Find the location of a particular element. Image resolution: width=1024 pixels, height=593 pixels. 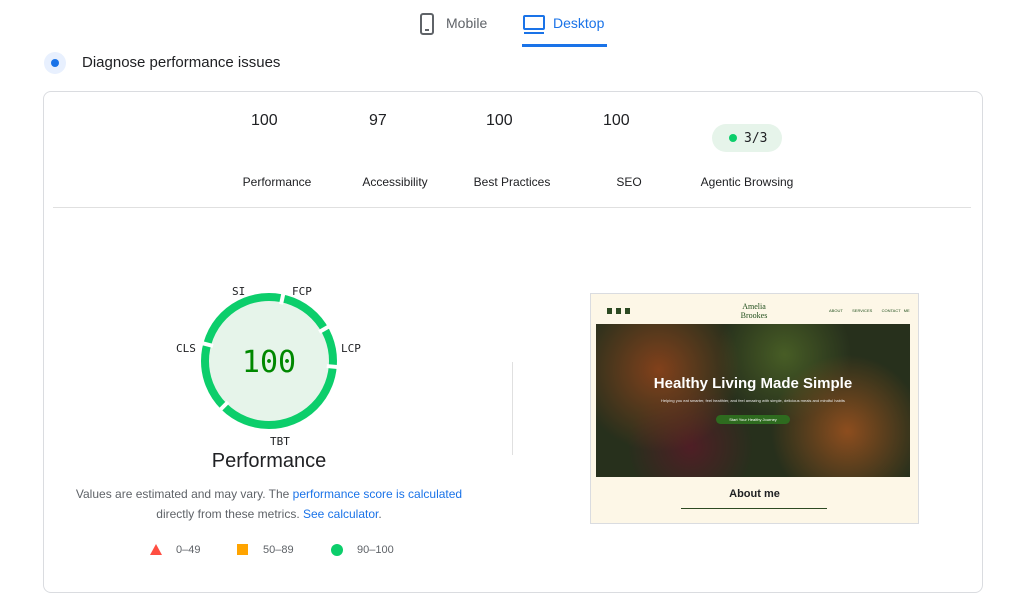

legend-average-icon is located at coordinates (242, 549).